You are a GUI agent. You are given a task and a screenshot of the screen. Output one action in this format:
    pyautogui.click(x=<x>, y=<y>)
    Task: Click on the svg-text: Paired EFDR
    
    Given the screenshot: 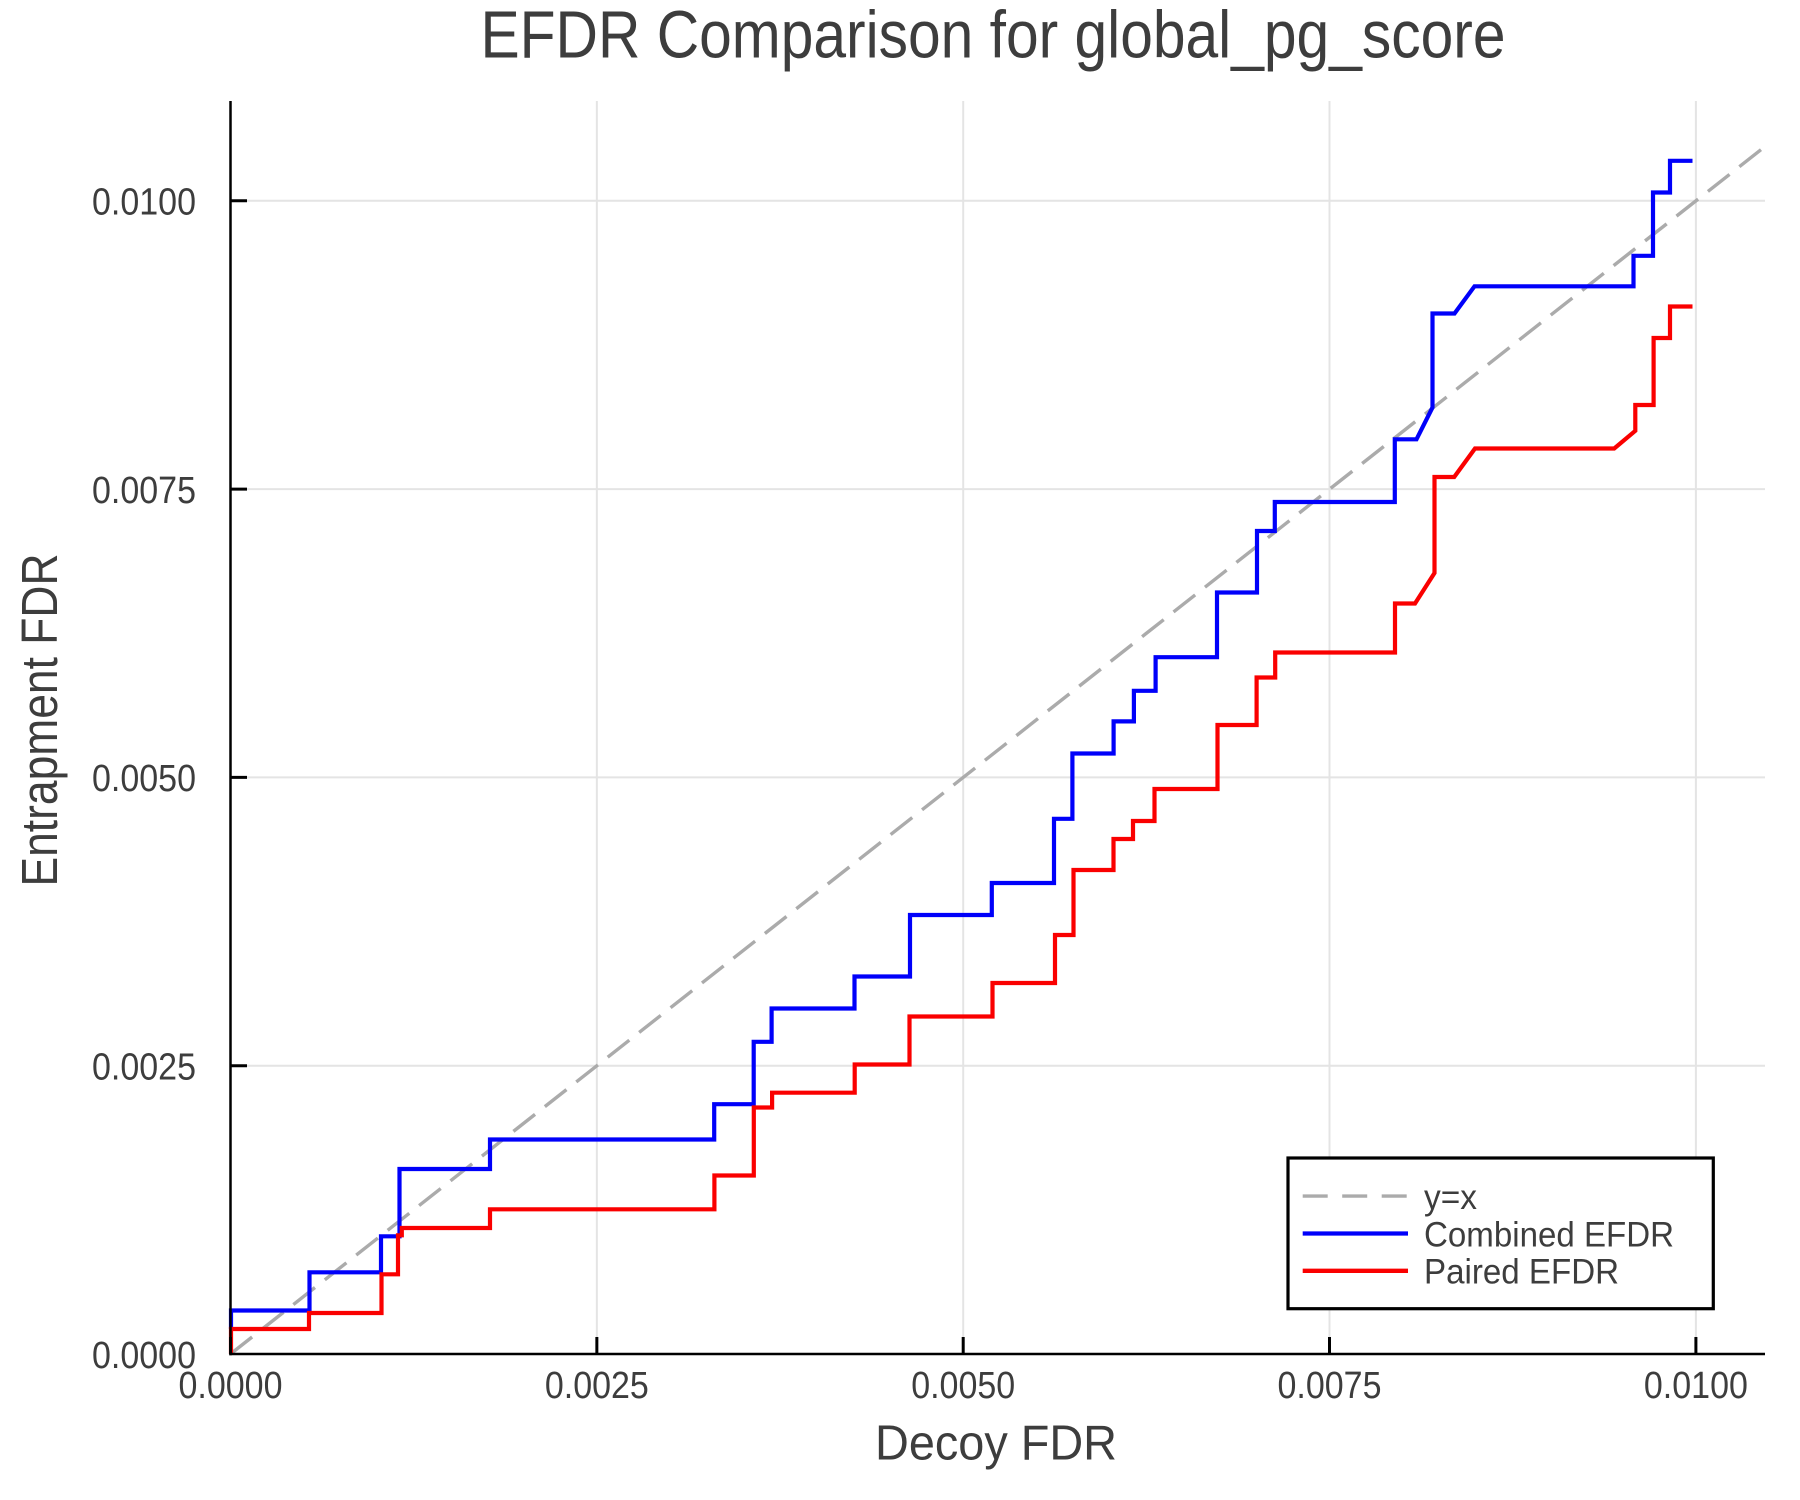 What is the action you would take?
    pyautogui.click(x=1521, y=1272)
    